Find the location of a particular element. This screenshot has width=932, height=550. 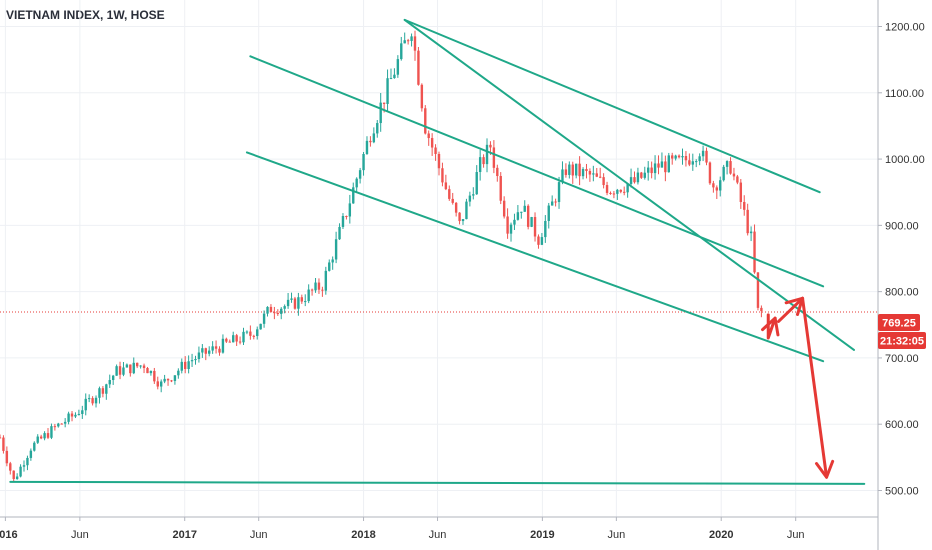

y-tick-label: 1000.00 is located at coordinates (905, 160).